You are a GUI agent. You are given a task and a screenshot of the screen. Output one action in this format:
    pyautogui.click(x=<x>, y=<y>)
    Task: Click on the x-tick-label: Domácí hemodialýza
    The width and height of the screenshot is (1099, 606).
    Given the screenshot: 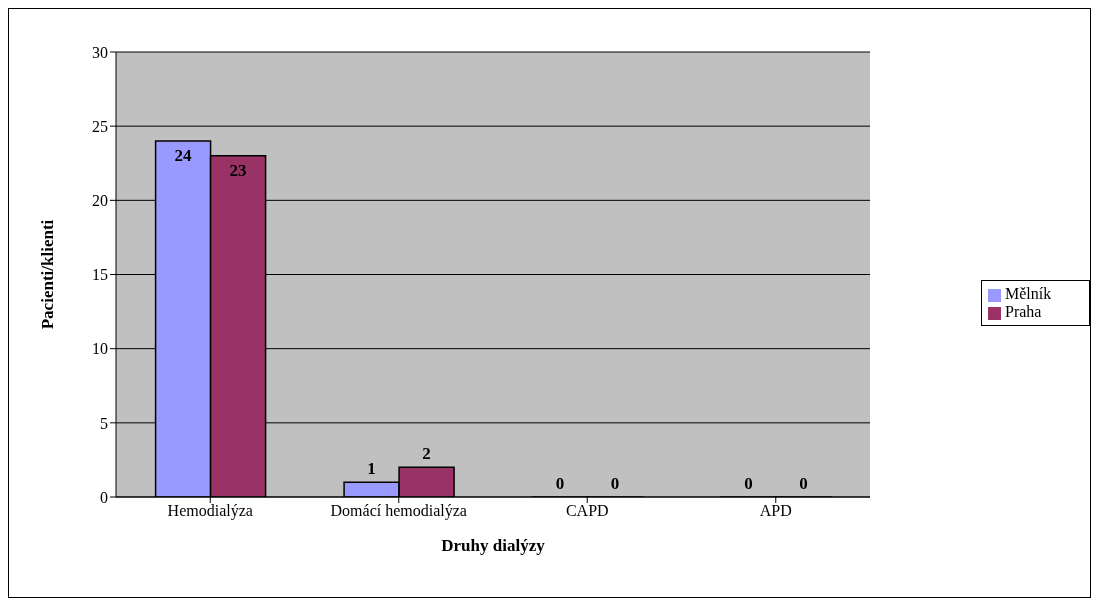 What is the action you would take?
    pyautogui.click(x=398, y=511)
    